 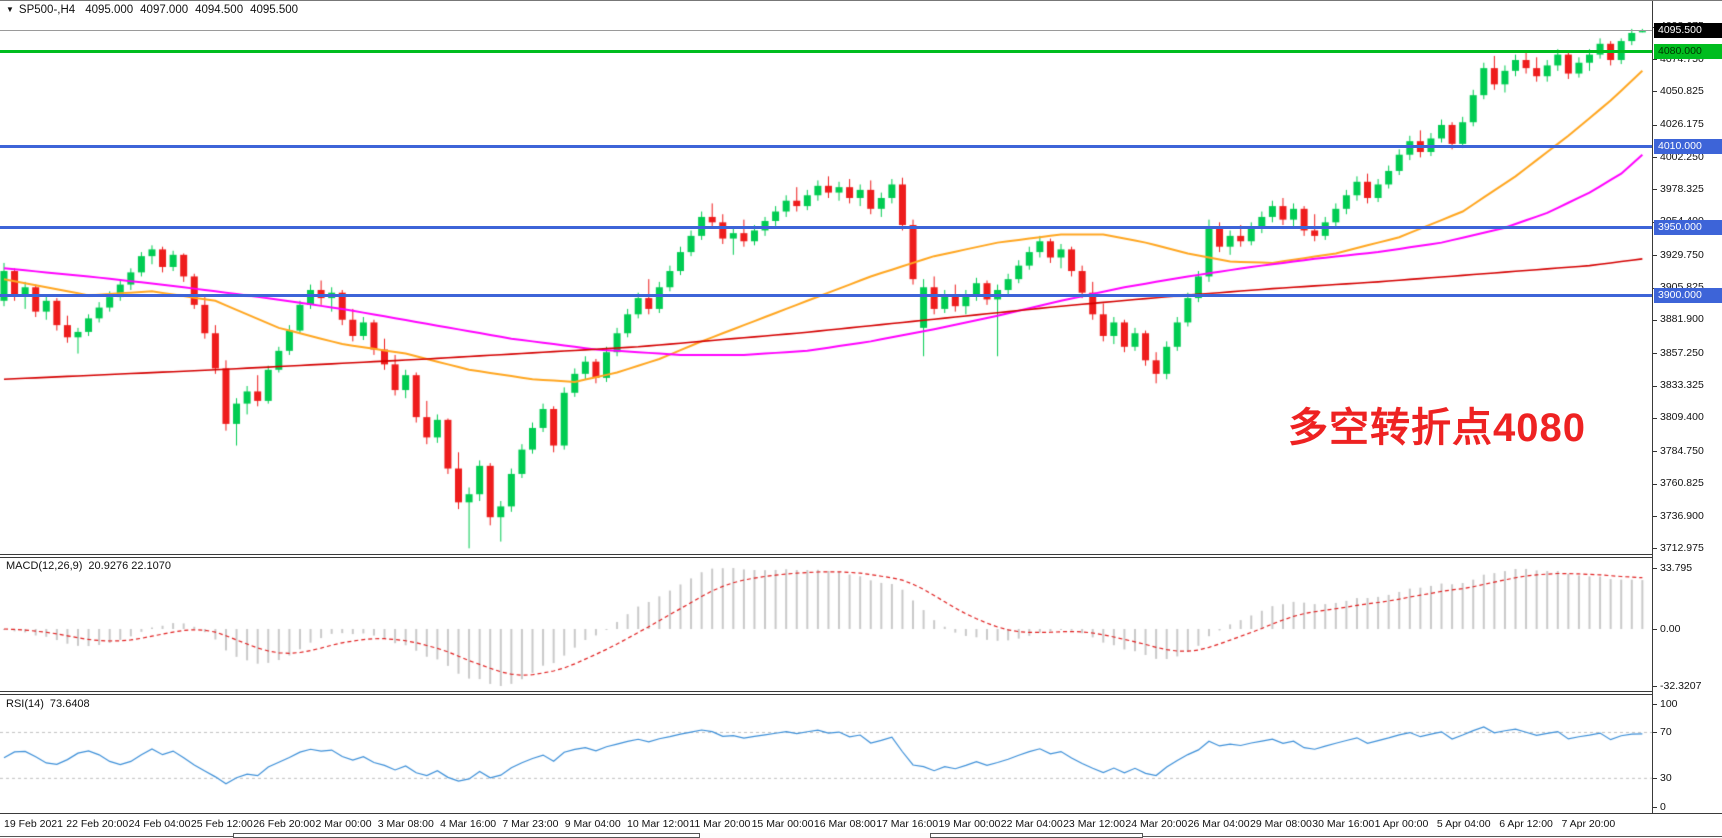 What do you see at coordinates (221, 824) in the screenshot?
I see `time-tick-label: 25 Feb 12:00` at bounding box center [221, 824].